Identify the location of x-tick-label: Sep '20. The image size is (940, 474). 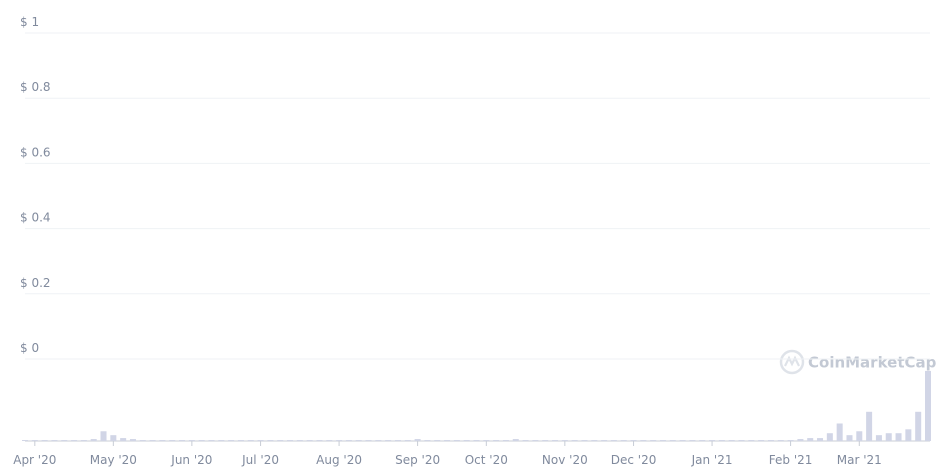
(417, 460).